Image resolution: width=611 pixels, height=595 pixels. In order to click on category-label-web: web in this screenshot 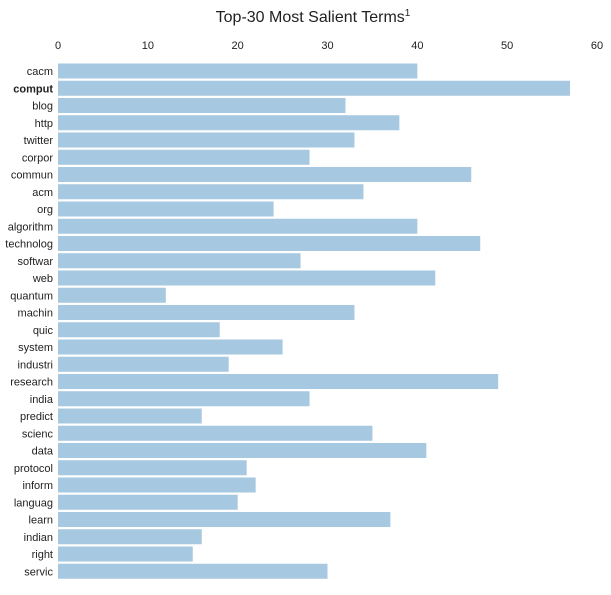, I will do `click(42, 279)`.